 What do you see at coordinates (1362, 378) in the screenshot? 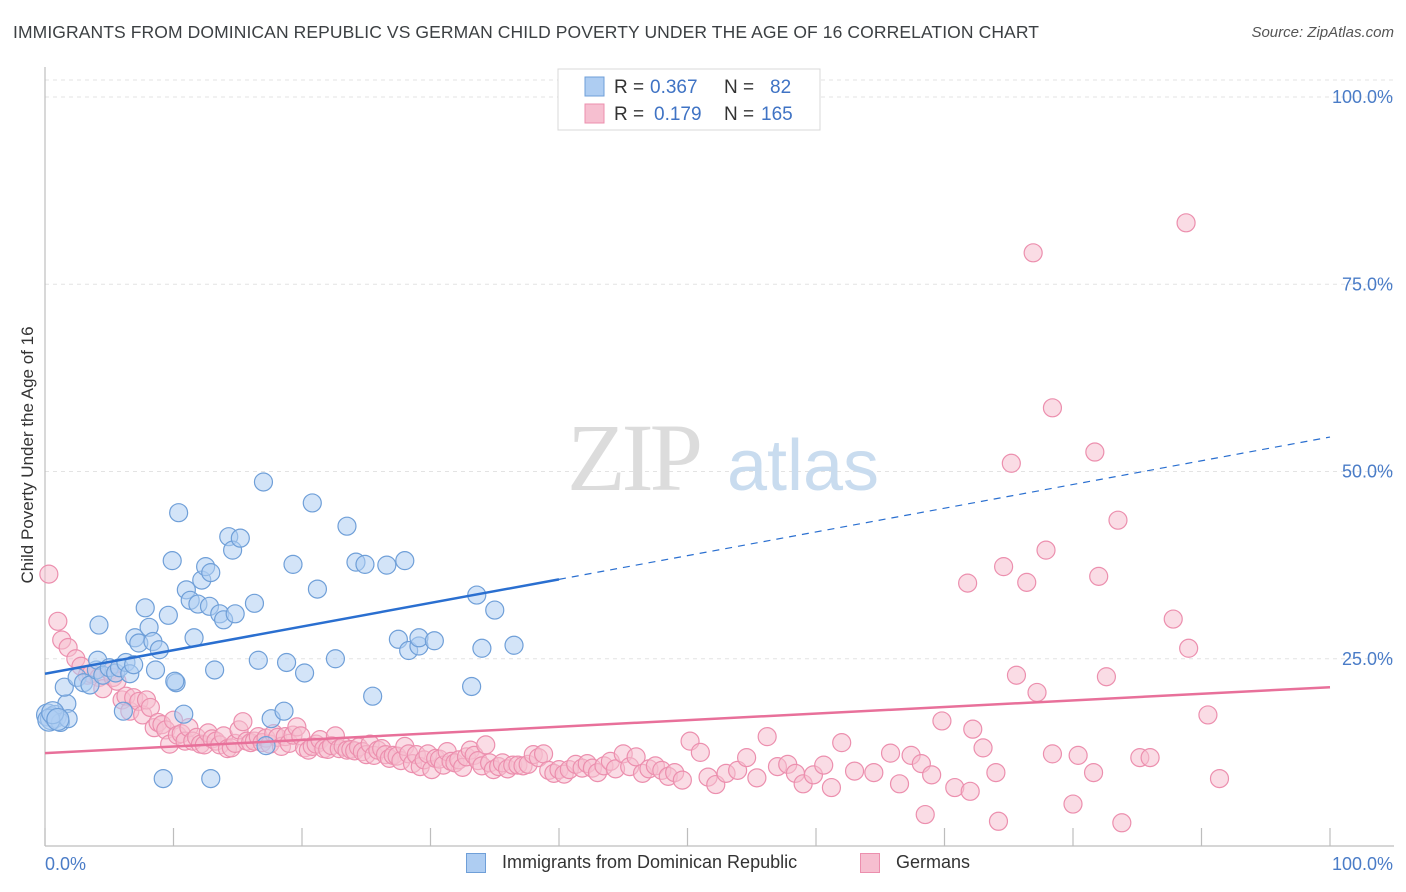
I see `y-tick-labels: 100.0% 75.0% 50.0% 25.0%` at bounding box center [1362, 378].